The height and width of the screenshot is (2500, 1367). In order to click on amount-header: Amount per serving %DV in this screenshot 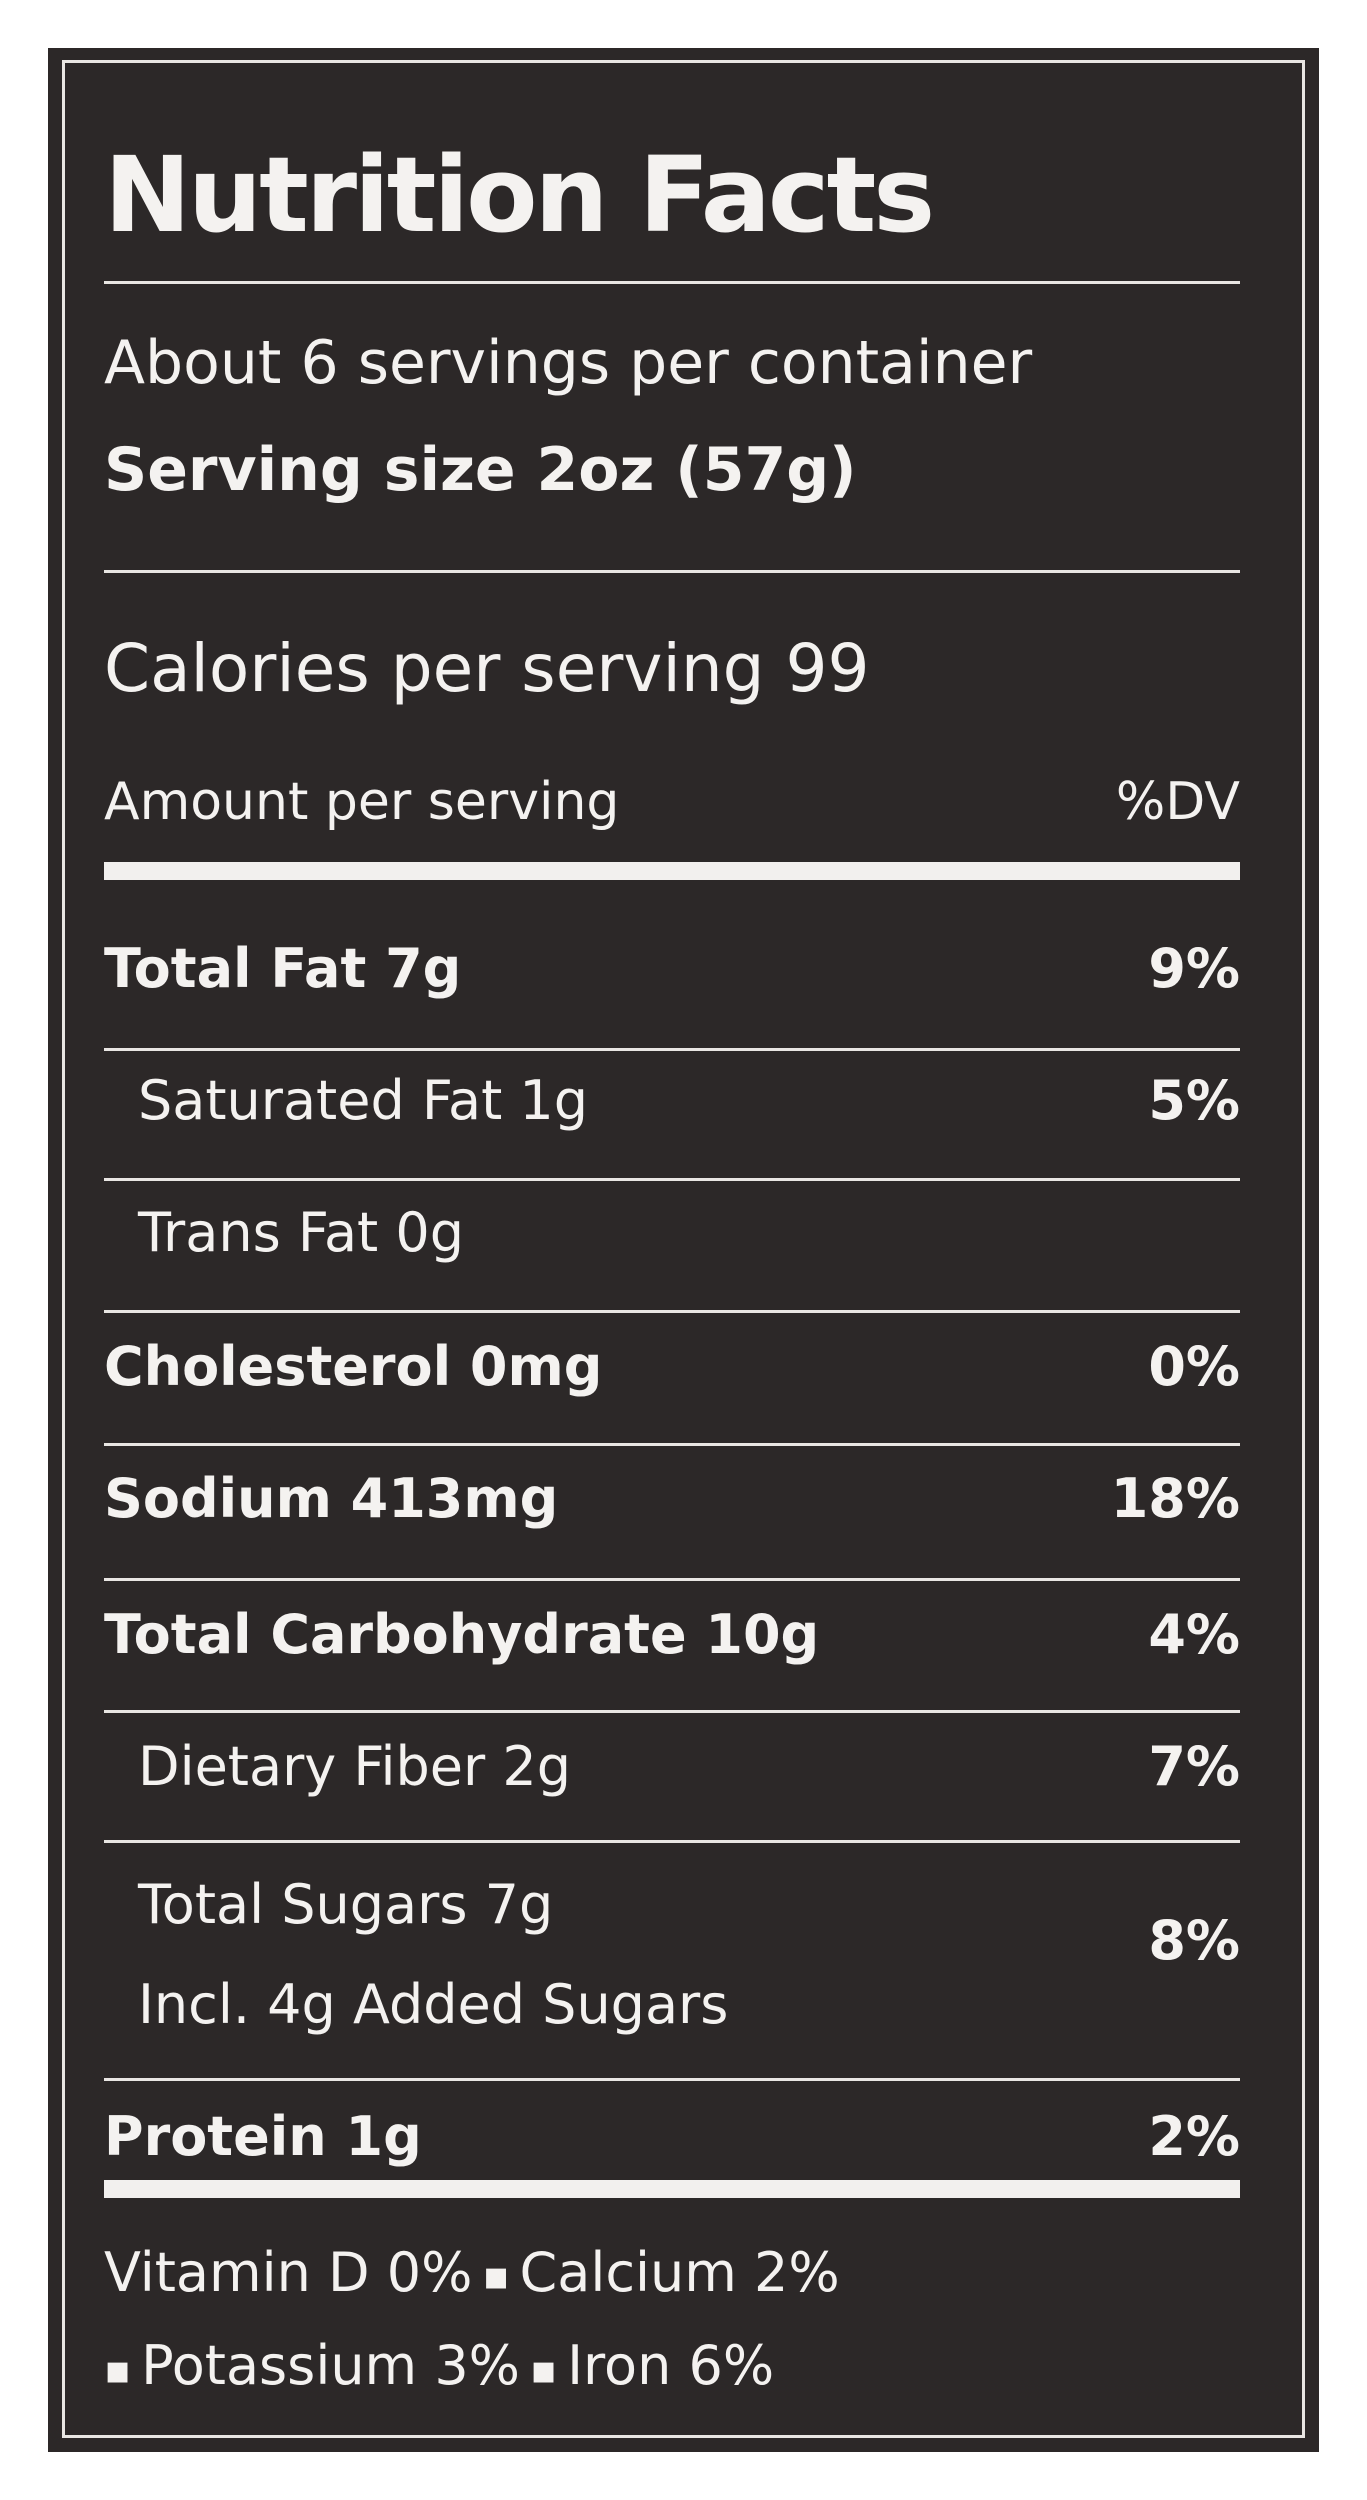, I will do `click(672, 802)`.